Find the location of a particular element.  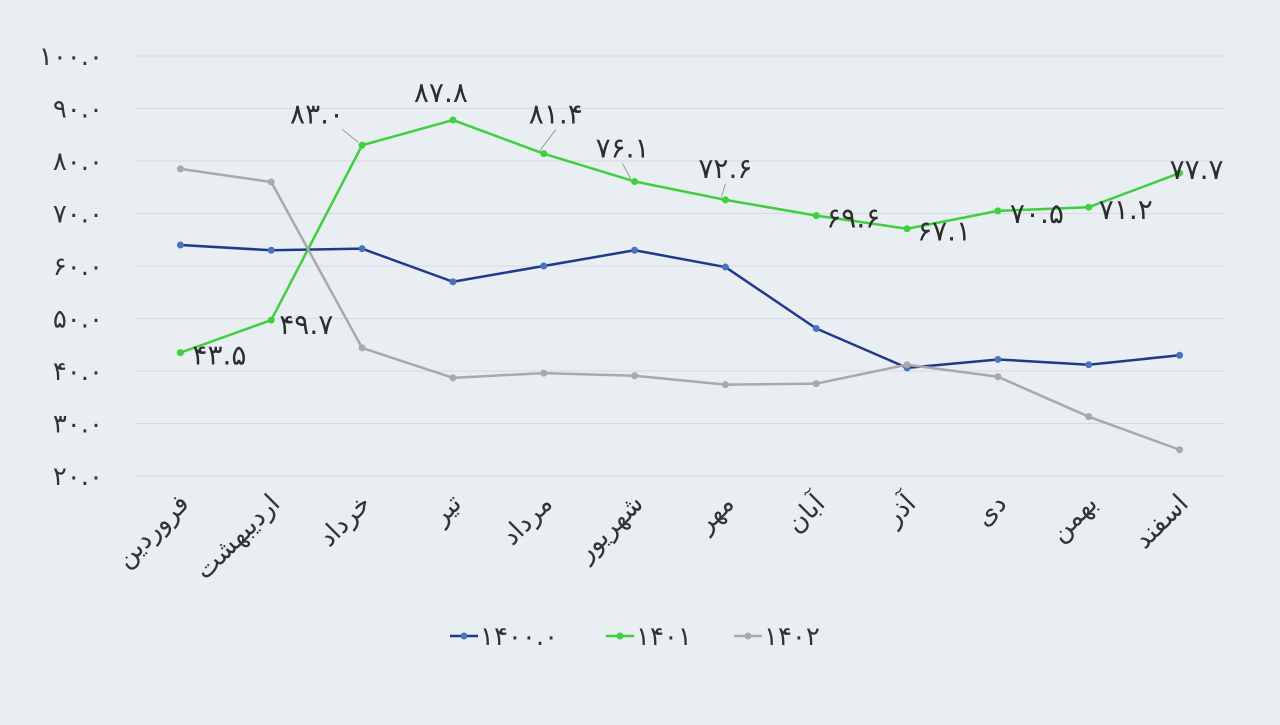

x-tick-label: دی is located at coordinates (991, 511).